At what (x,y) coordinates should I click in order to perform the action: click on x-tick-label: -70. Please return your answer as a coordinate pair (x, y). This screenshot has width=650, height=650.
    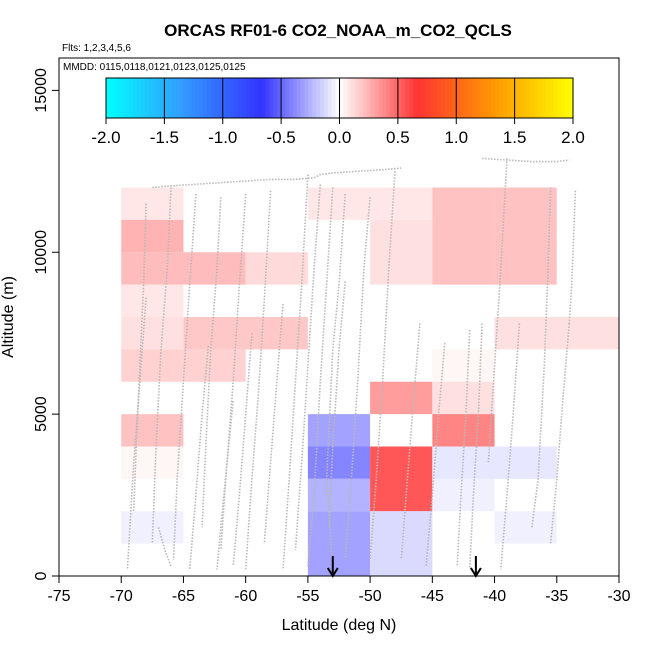
    Looking at the image, I should click on (121, 596).